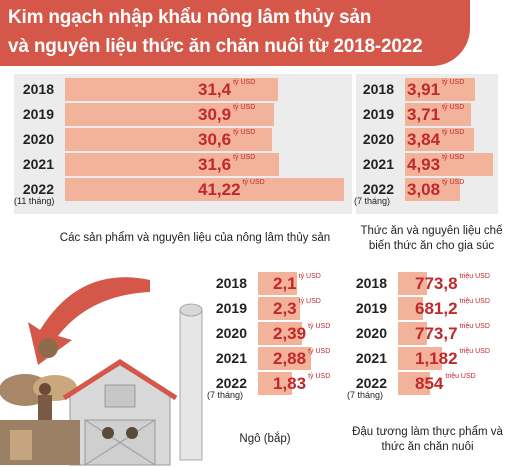 Image resolution: width=505 pixels, height=467 pixels. Describe the element at coordinates (424, 114) in the screenshot. I see `value-label-feed-2019: 3,71` at that location.